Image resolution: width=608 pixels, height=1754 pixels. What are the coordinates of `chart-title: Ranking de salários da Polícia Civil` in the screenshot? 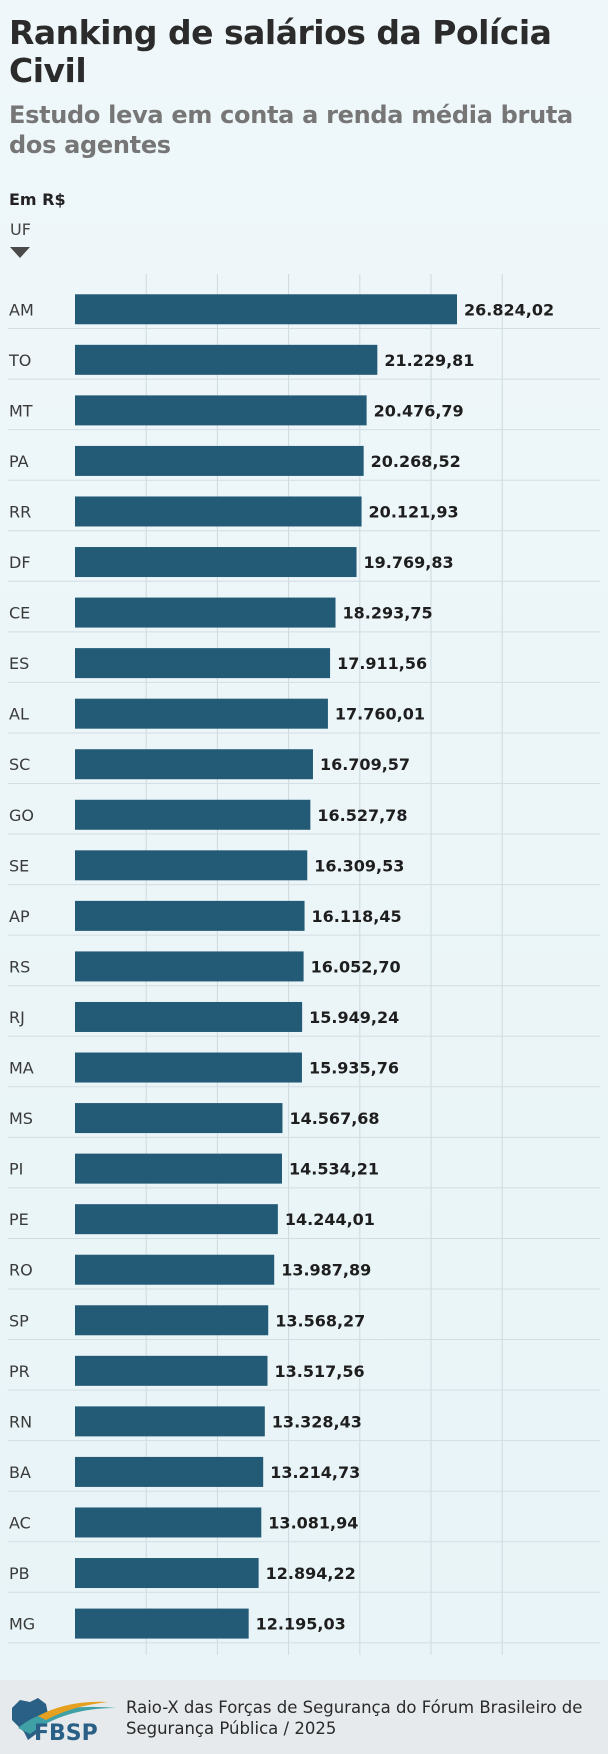 It's located at (280, 51).